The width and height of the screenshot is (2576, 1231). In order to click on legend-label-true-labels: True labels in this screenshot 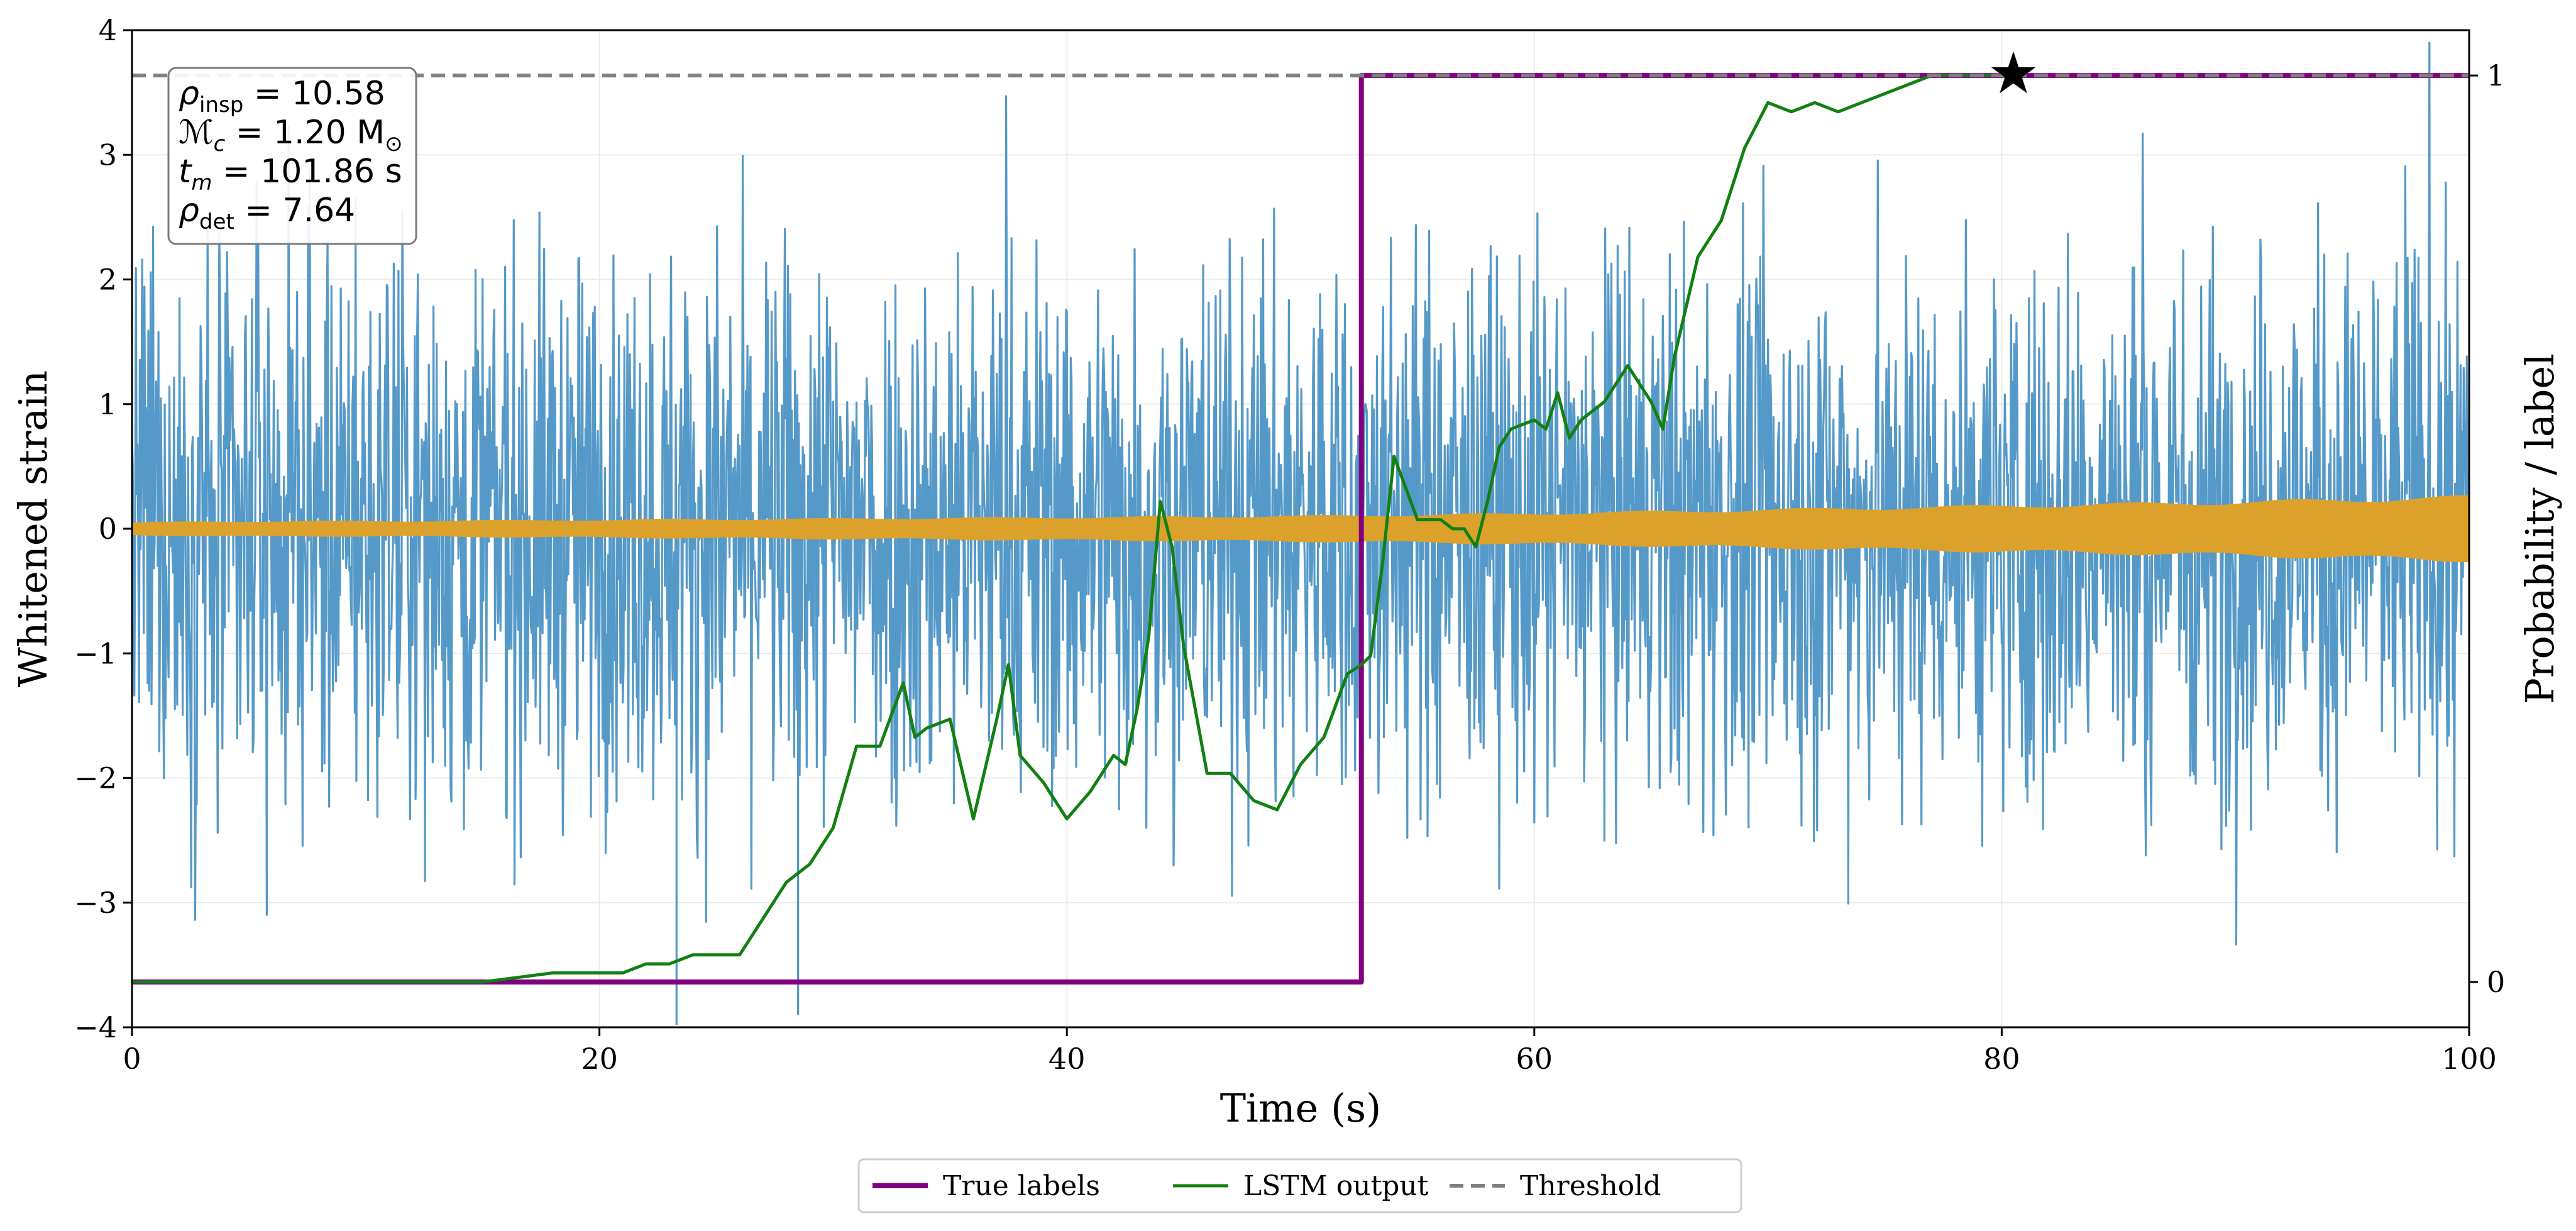, I will do `click(1022, 1186)`.